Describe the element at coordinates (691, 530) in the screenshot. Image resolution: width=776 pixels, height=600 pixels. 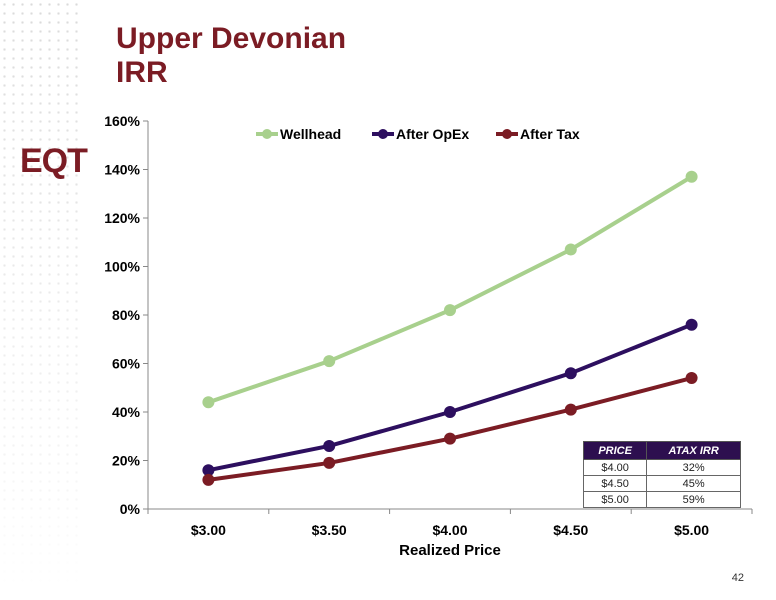
I see `x-tick-label: $5.00` at that location.